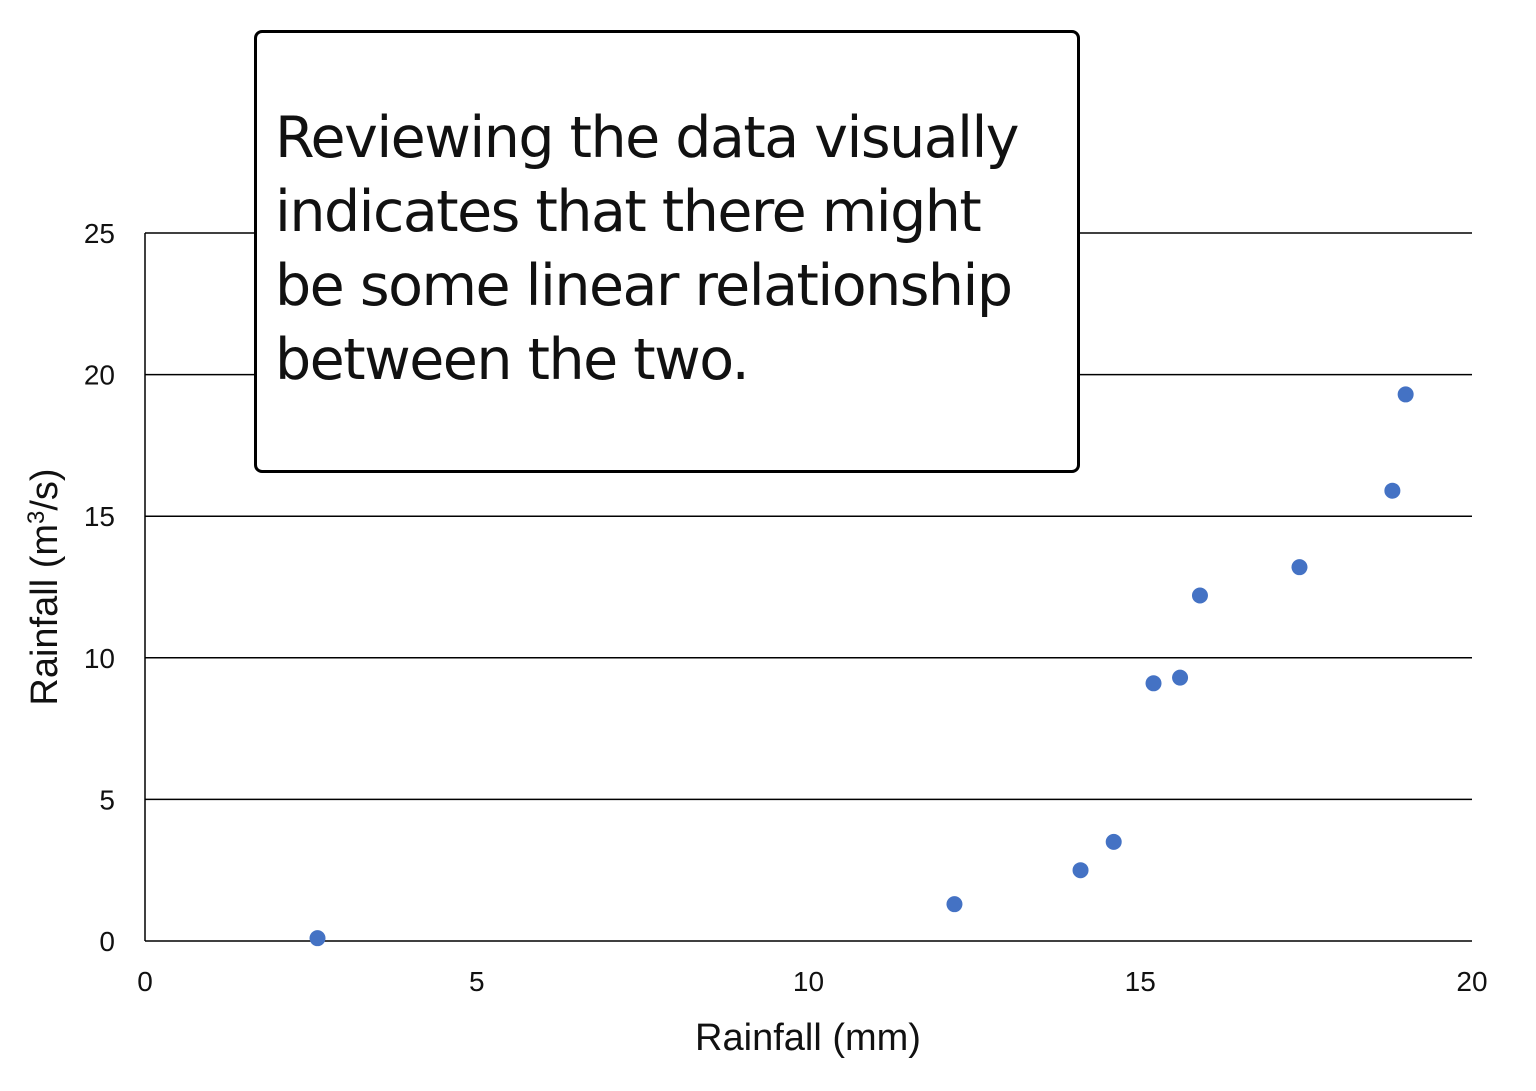 This screenshot has height=1091, width=1536. What do you see at coordinates (45, 586) in the screenshot?
I see `y-axis-title: Rainfall (m3/s)` at bounding box center [45, 586].